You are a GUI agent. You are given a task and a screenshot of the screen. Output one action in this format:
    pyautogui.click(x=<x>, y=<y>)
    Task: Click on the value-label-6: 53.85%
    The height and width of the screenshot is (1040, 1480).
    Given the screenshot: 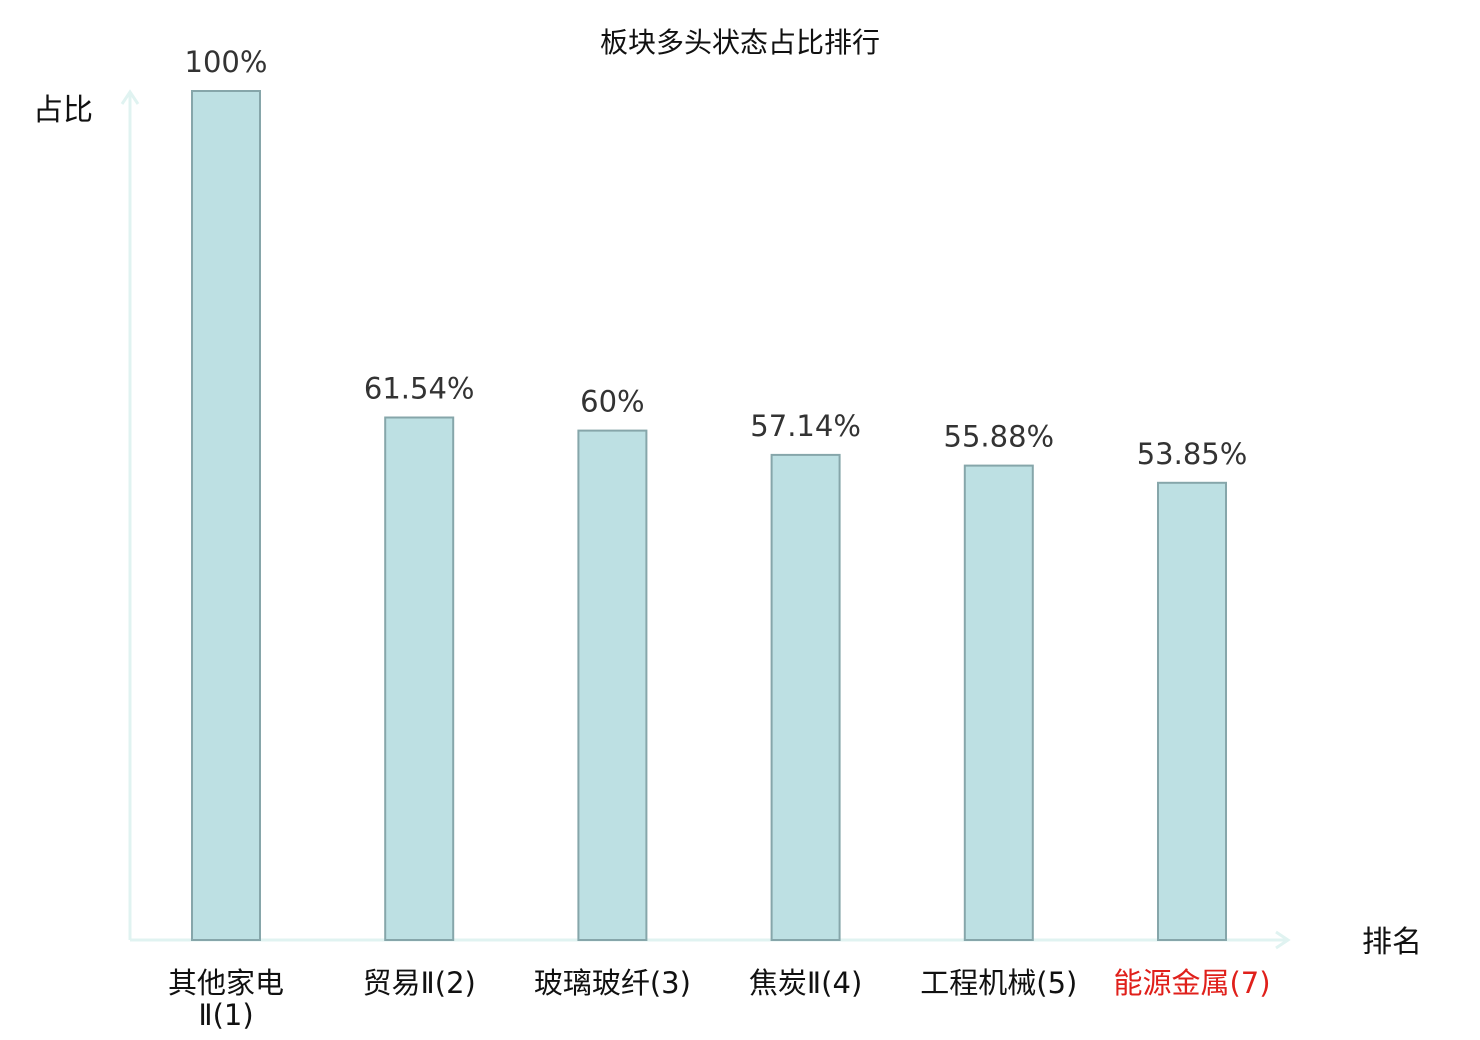 What is the action you would take?
    pyautogui.click(x=1192, y=454)
    